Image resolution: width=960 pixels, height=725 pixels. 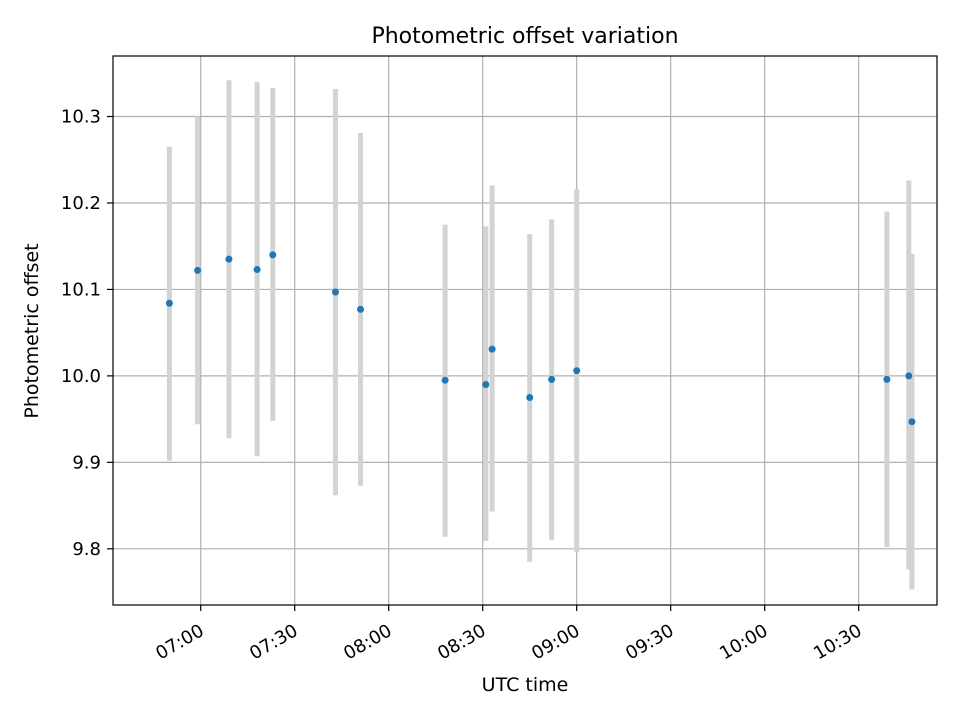 What do you see at coordinates (81, 289) in the screenshot?
I see `y-tick-label: 10.1` at bounding box center [81, 289].